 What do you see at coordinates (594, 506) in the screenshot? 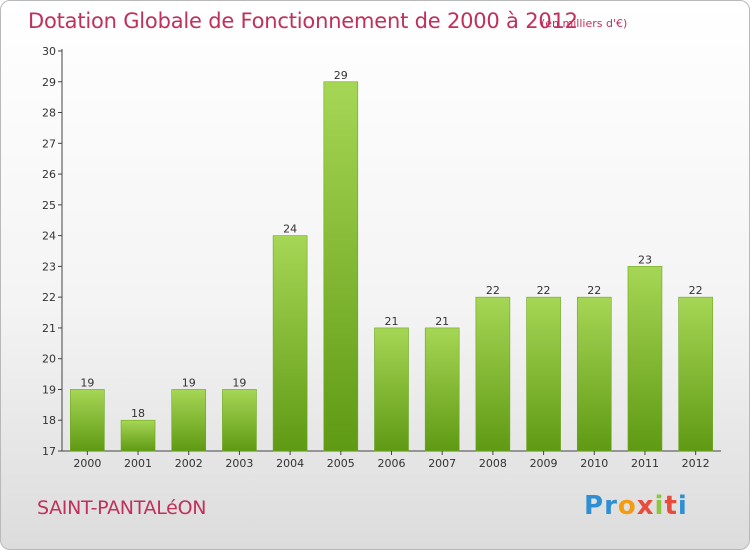
I see `logo-letter: P` at bounding box center [594, 506].